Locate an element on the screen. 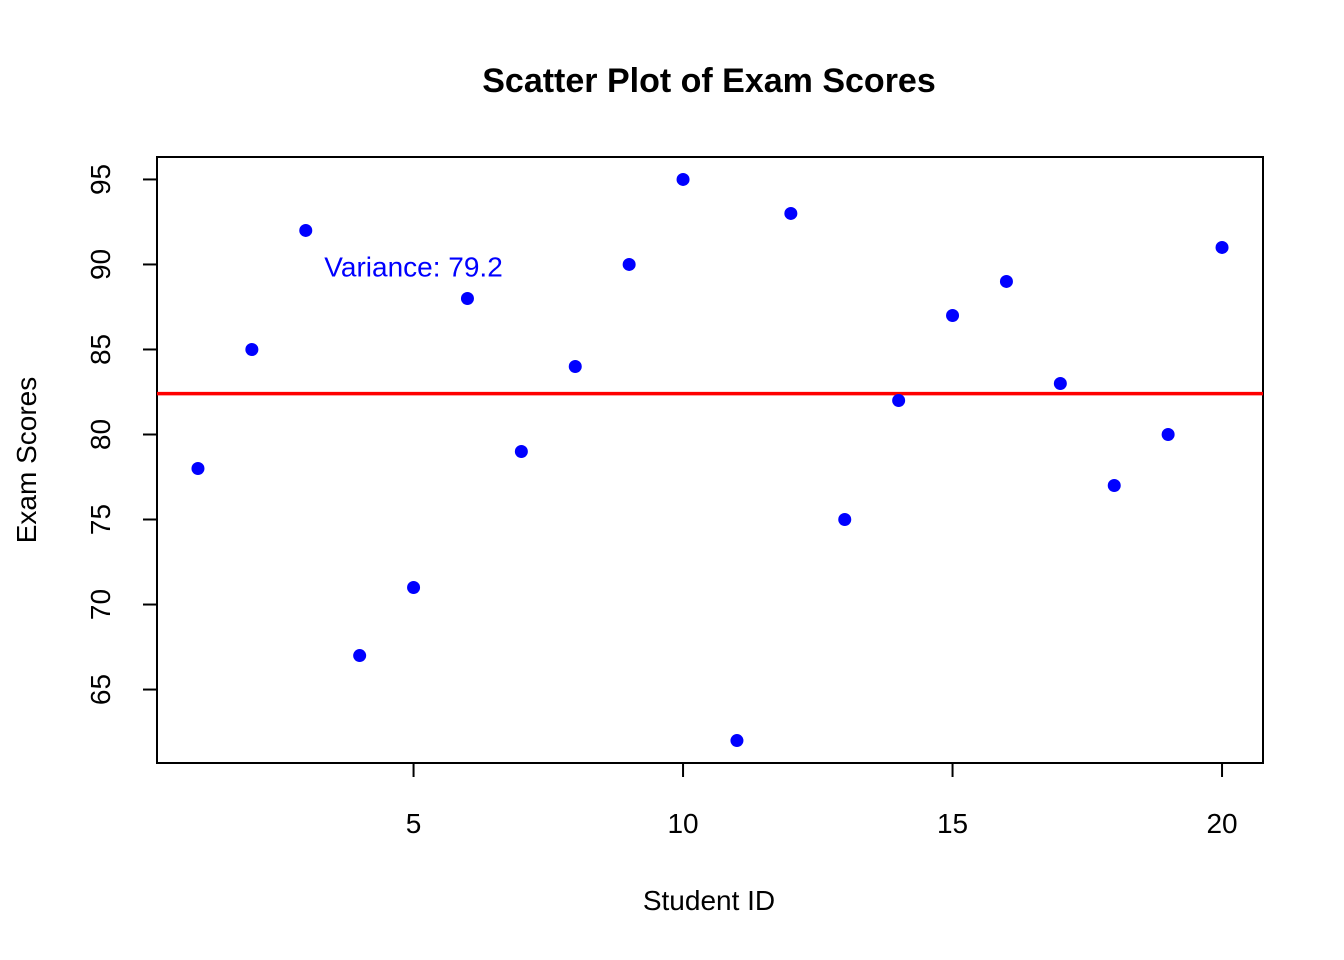 The height and width of the screenshot is (960, 1344). x-axis: 5 10 15 20 is located at coordinates (822, 801).